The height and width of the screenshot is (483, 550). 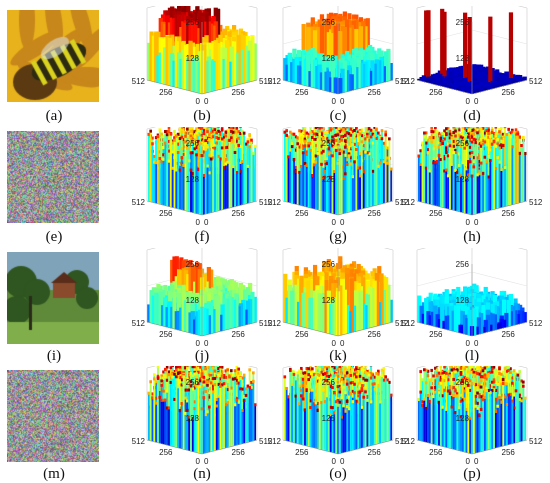 What do you see at coordinates (338, 237) in the screenshot?
I see `subfigure-caption: (g)` at bounding box center [338, 237].